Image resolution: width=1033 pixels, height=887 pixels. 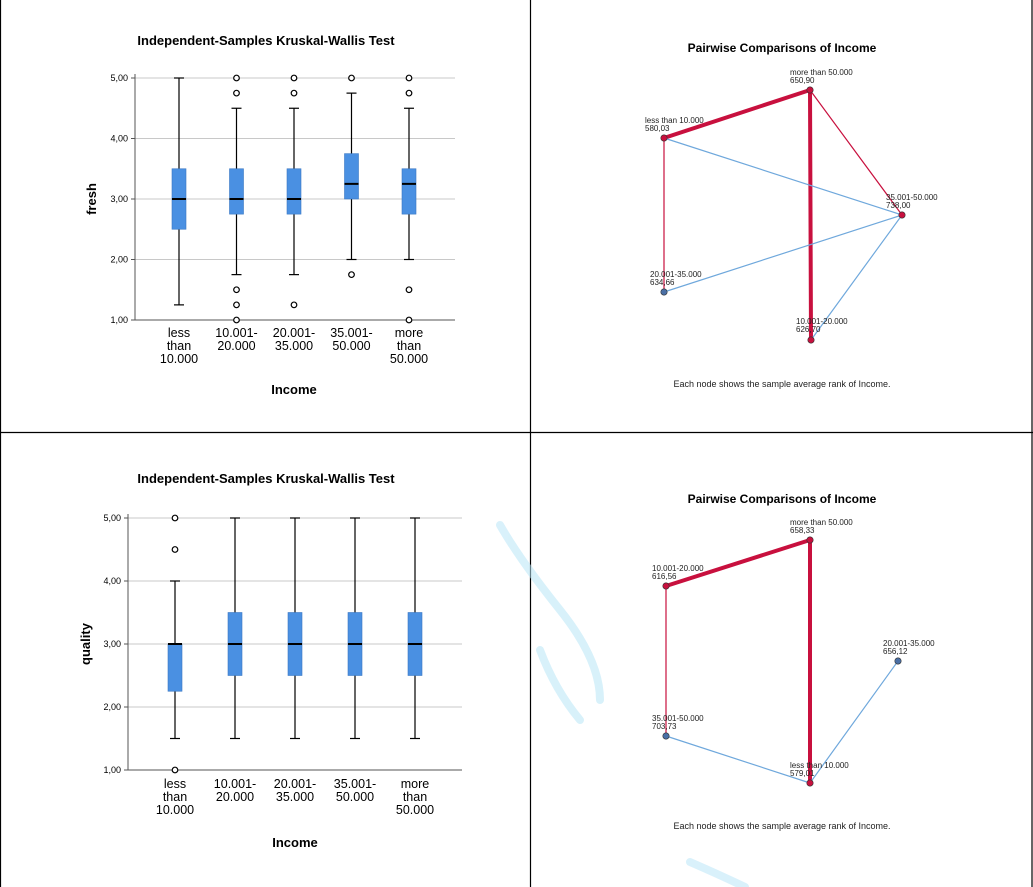 What do you see at coordinates (294, 333) in the screenshot?
I see `x-tick-label: 20.001-` at bounding box center [294, 333].